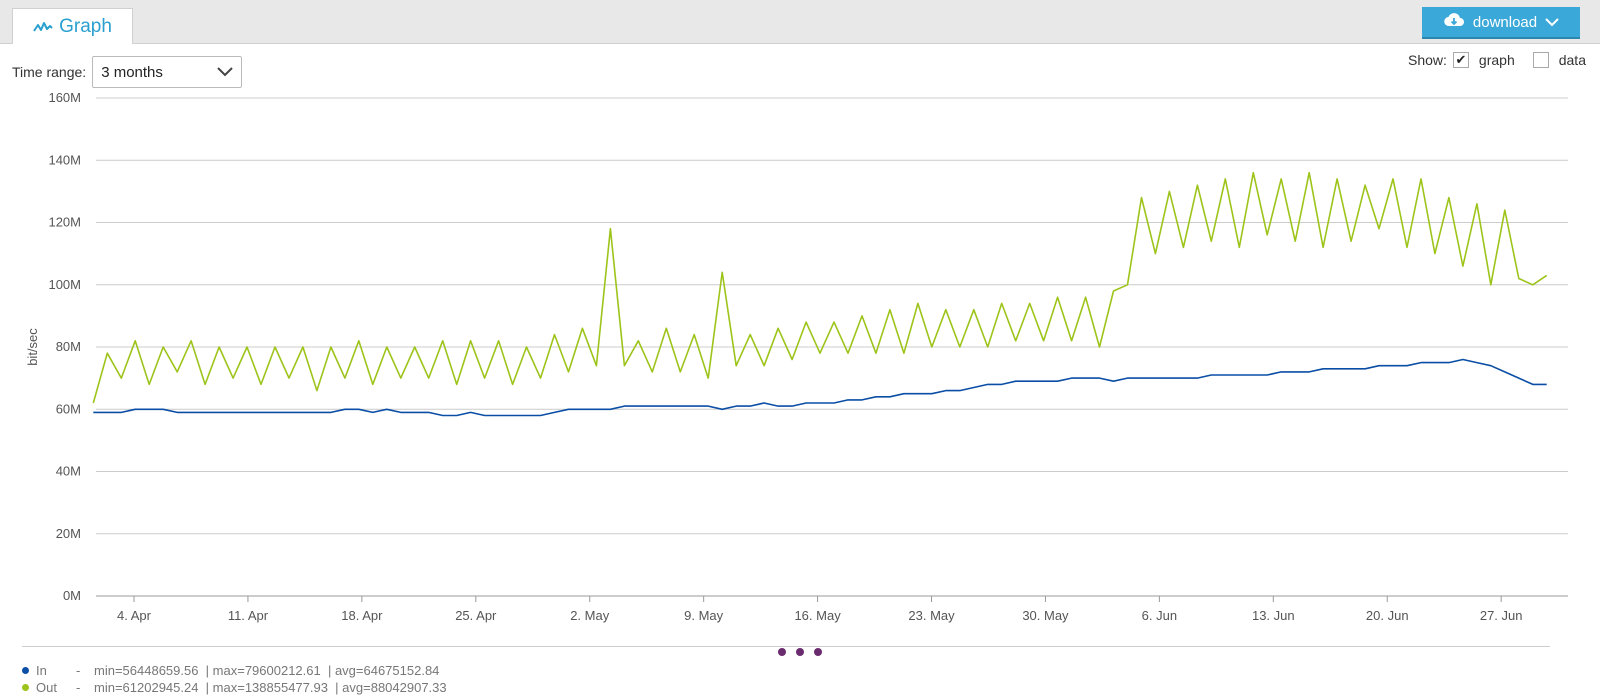  What do you see at coordinates (167, 72) in the screenshot?
I see `time-range-select: 3 months` at bounding box center [167, 72].